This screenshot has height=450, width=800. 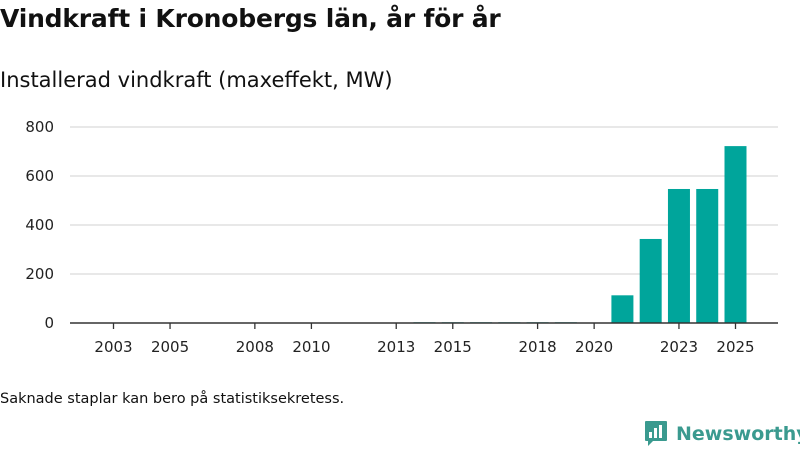 What do you see at coordinates (170, 347) in the screenshot?
I see `x-tick-label: 2005` at bounding box center [170, 347].